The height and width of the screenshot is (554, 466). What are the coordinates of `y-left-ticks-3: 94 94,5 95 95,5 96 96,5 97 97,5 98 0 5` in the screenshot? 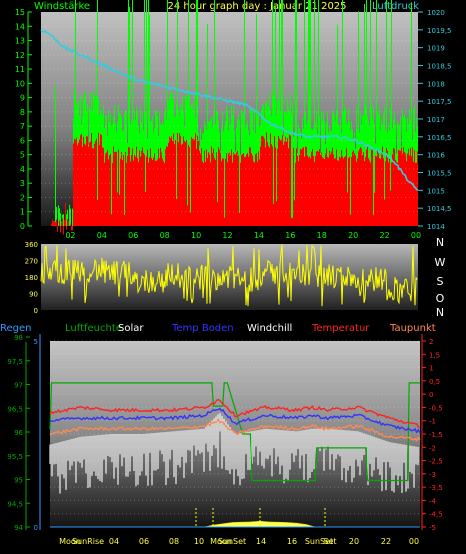 It's located at (22, 433).